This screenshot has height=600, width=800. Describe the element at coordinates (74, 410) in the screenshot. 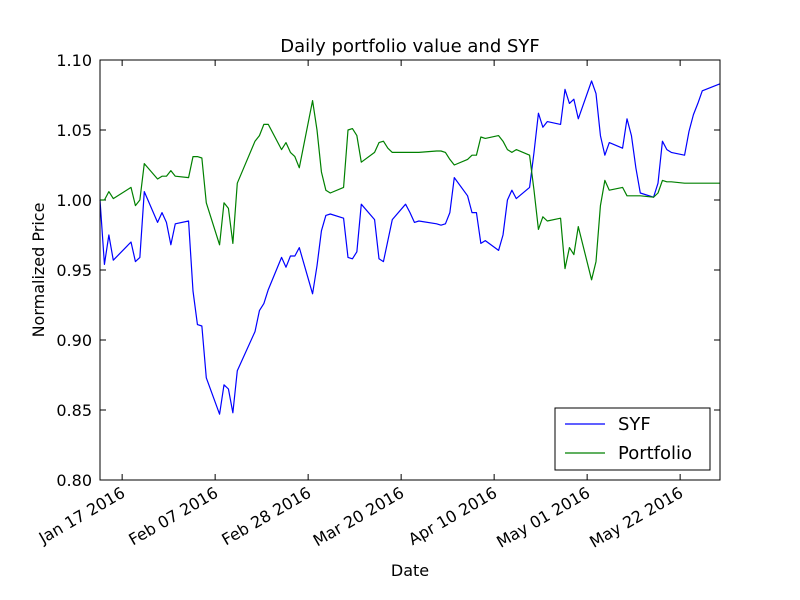

I see `y-tick-label: 0.85` at that location.